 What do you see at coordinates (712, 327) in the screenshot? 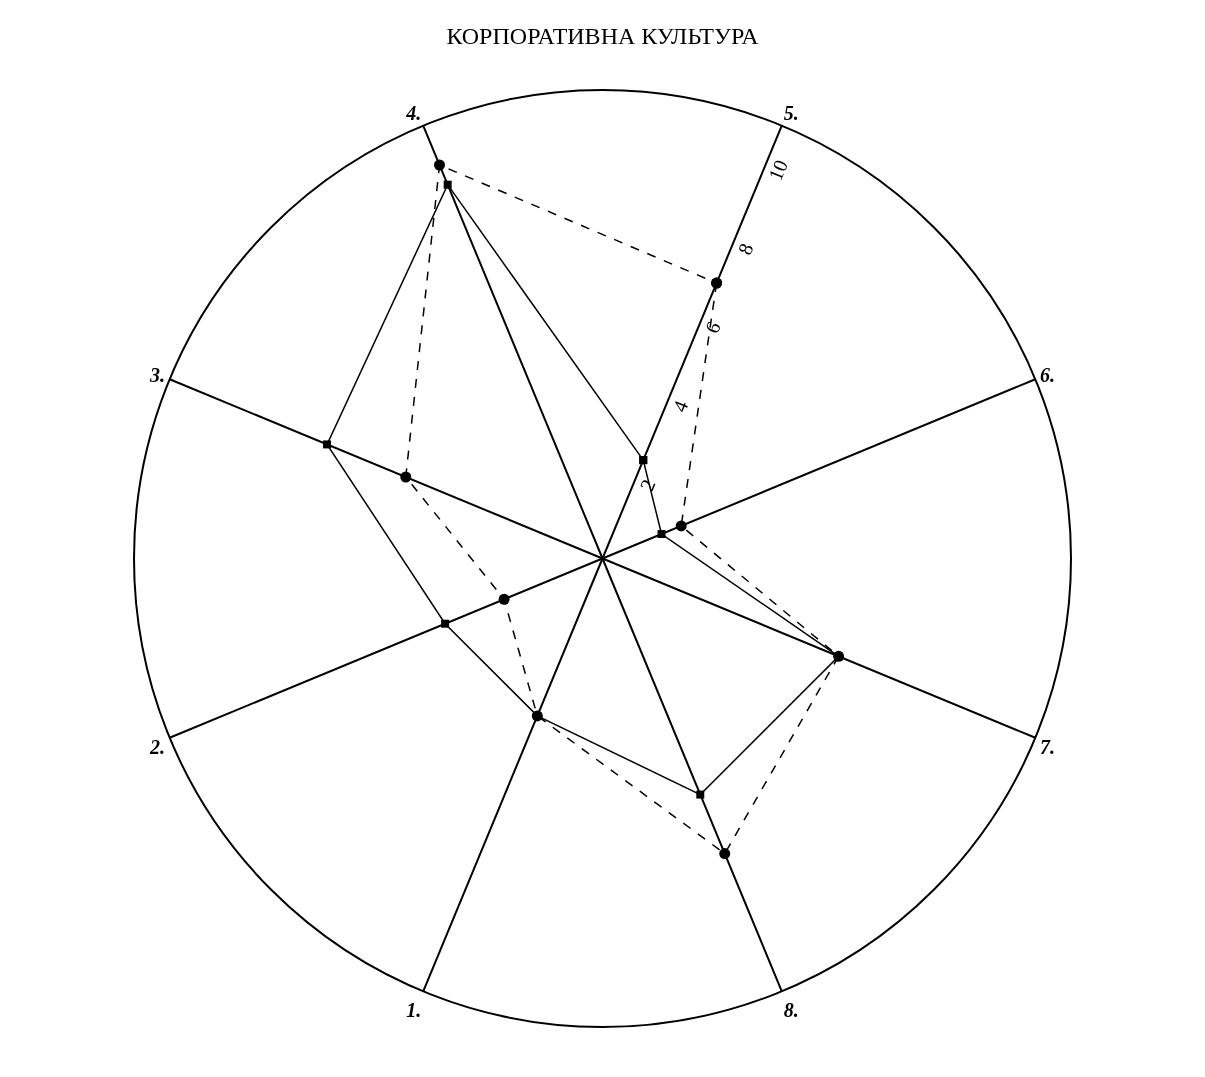
I see `y-tick-label: 6` at bounding box center [712, 327].